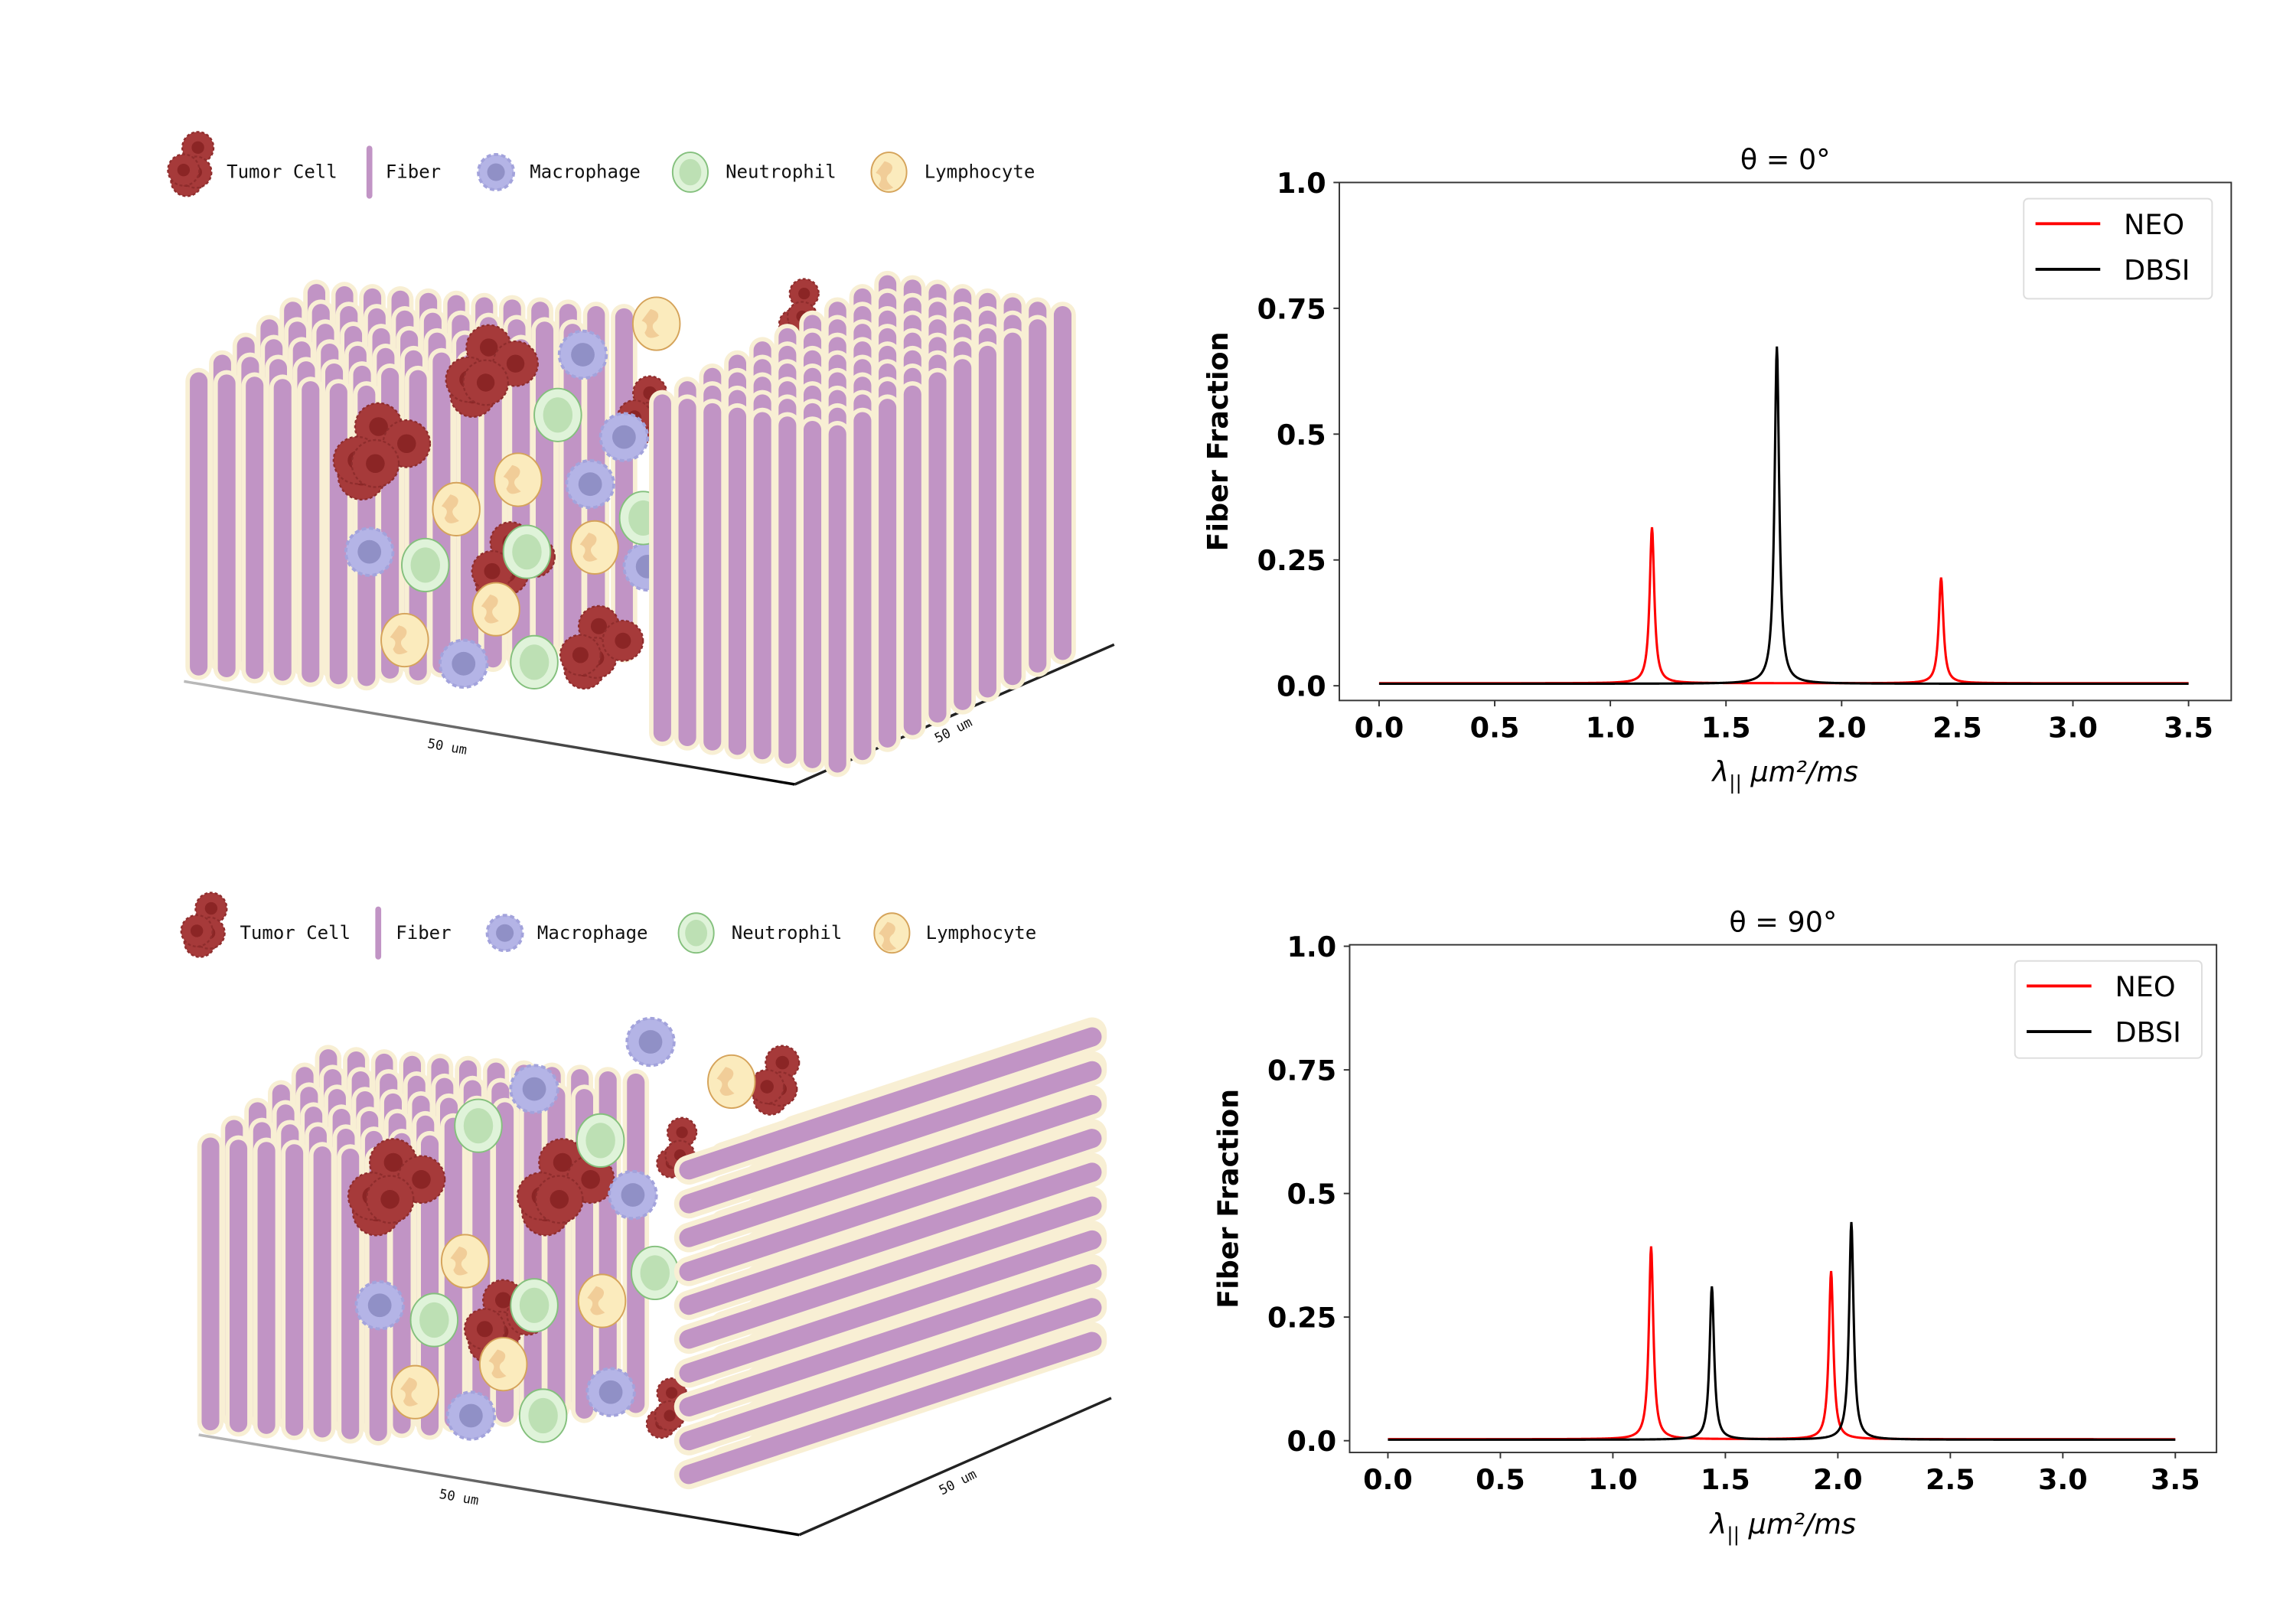  What do you see at coordinates (1735, 782) in the screenshot?
I see `x-axis-label-subscript: ||` at bounding box center [1735, 782].